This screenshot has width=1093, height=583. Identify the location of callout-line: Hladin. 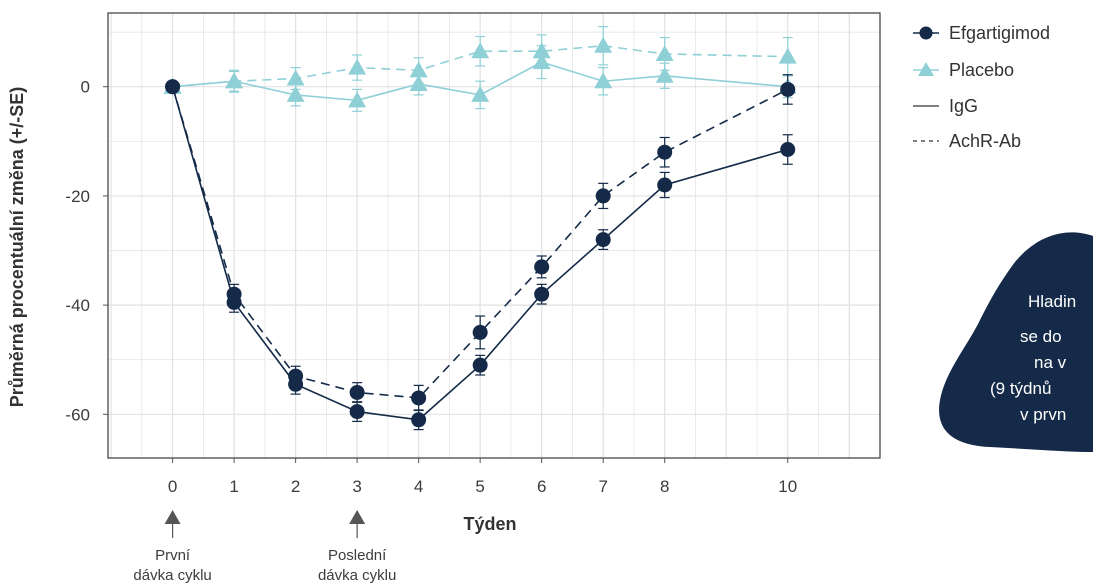
(1052, 301).